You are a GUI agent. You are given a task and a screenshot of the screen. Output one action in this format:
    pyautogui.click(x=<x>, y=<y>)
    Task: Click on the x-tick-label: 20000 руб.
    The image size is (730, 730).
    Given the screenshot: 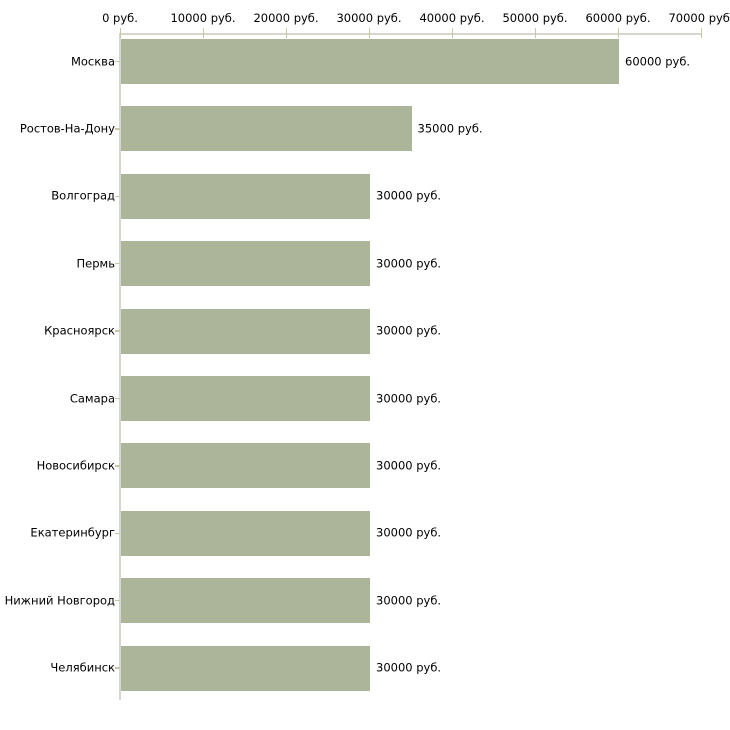 What is the action you would take?
    pyautogui.click(x=286, y=18)
    